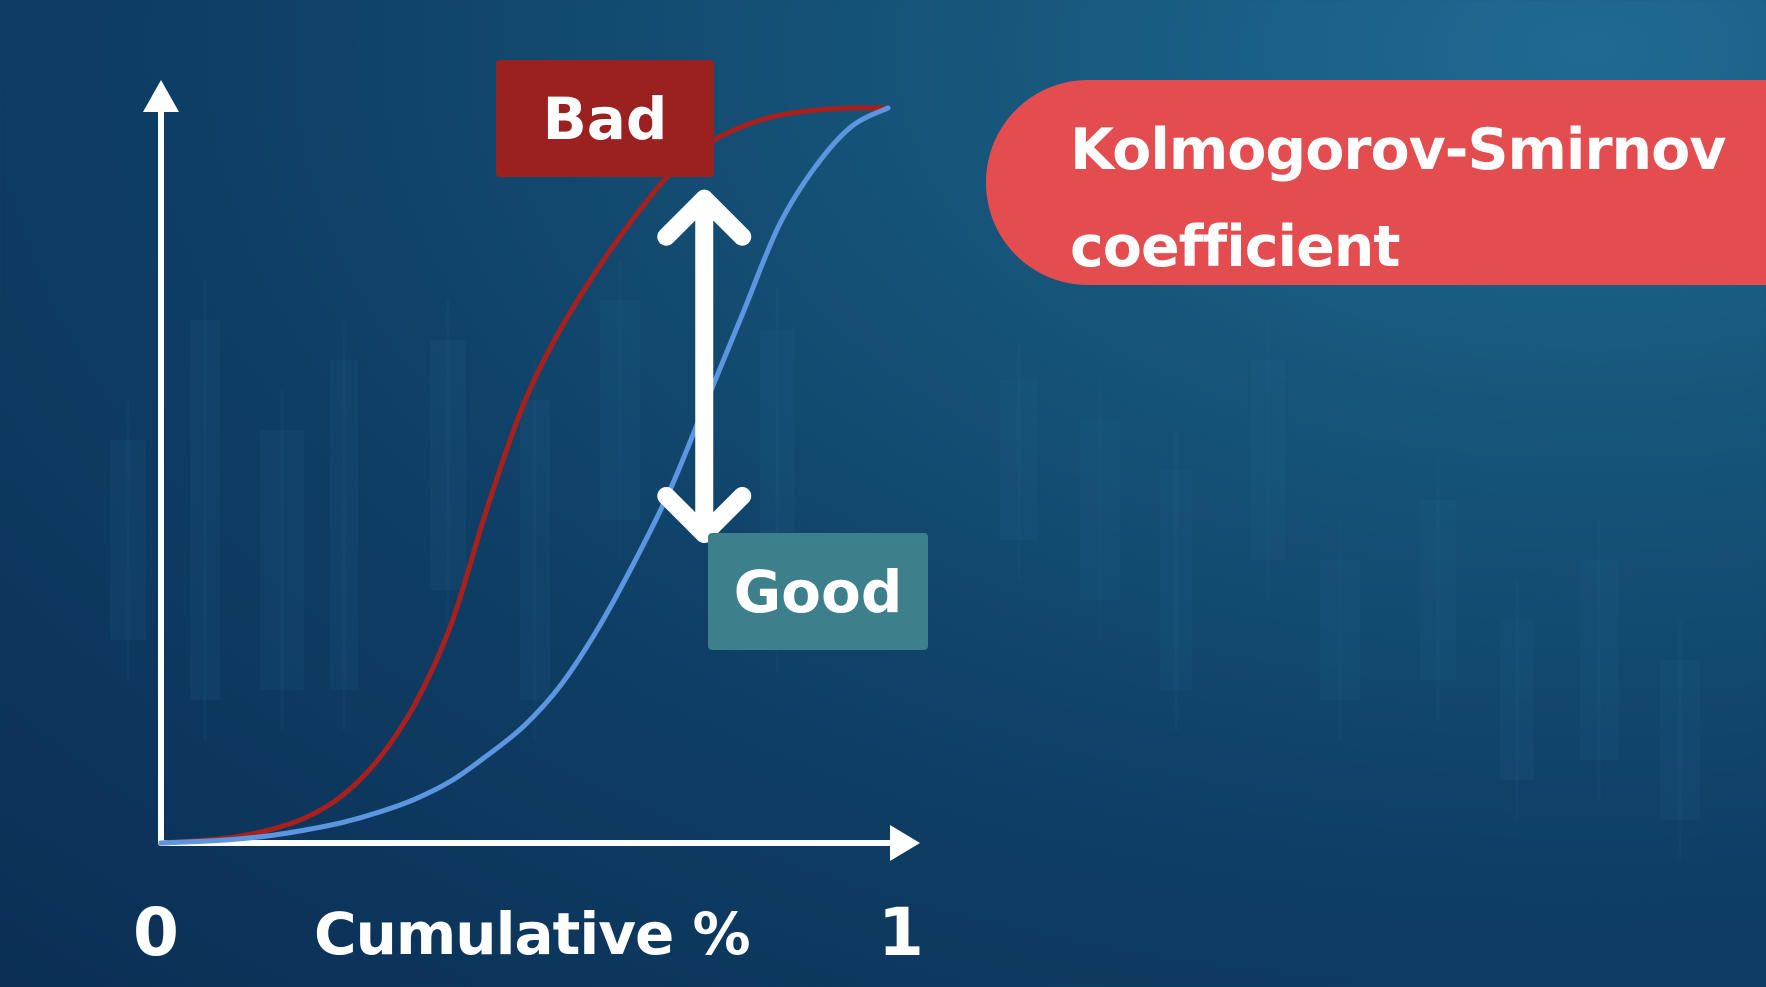 The width and height of the screenshot is (1766, 987). What do you see at coordinates (532, 934) in the screenshot?
I see `x-axis-label: Cumulative %` at bounding box center [532, 934].